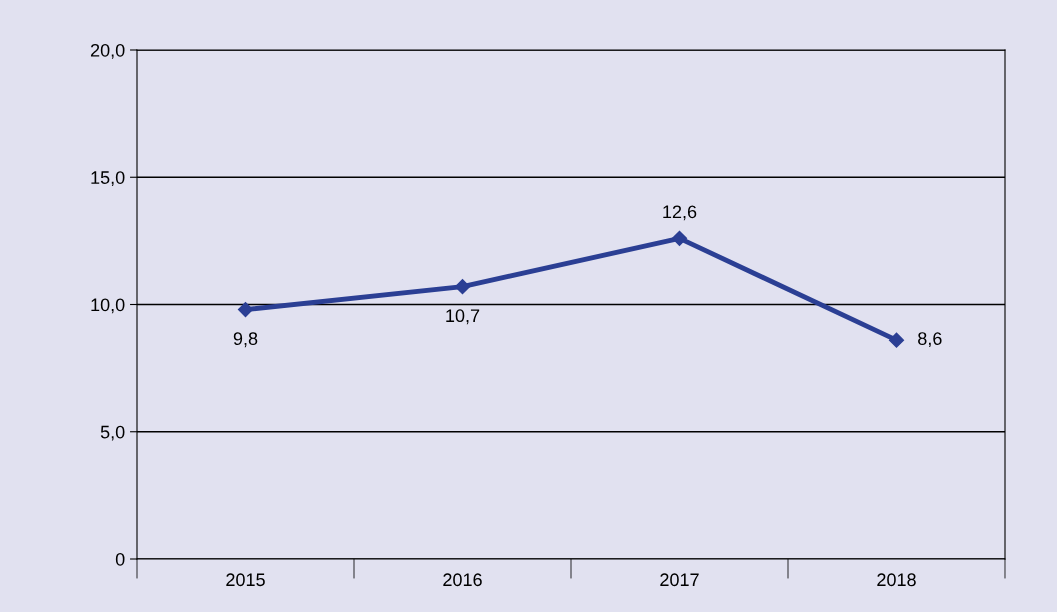  I want to click on x-tick-label: 2017, so click(679, 580).